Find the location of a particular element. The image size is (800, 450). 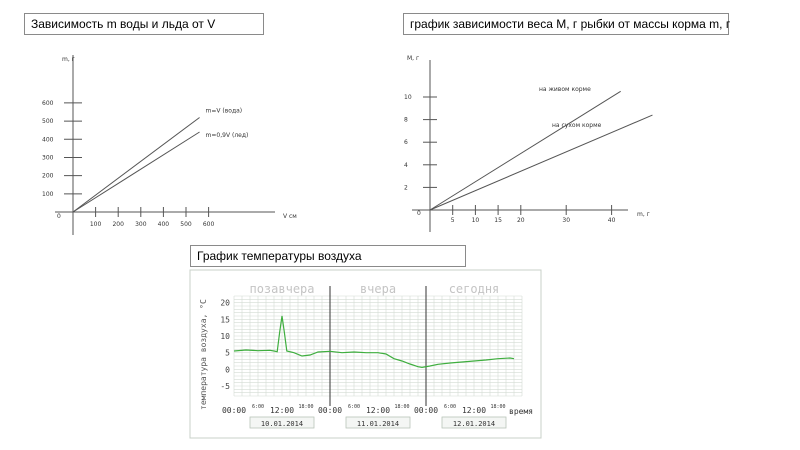

chart3-title: График температуры воздуха is located at coordinates (328, 256).